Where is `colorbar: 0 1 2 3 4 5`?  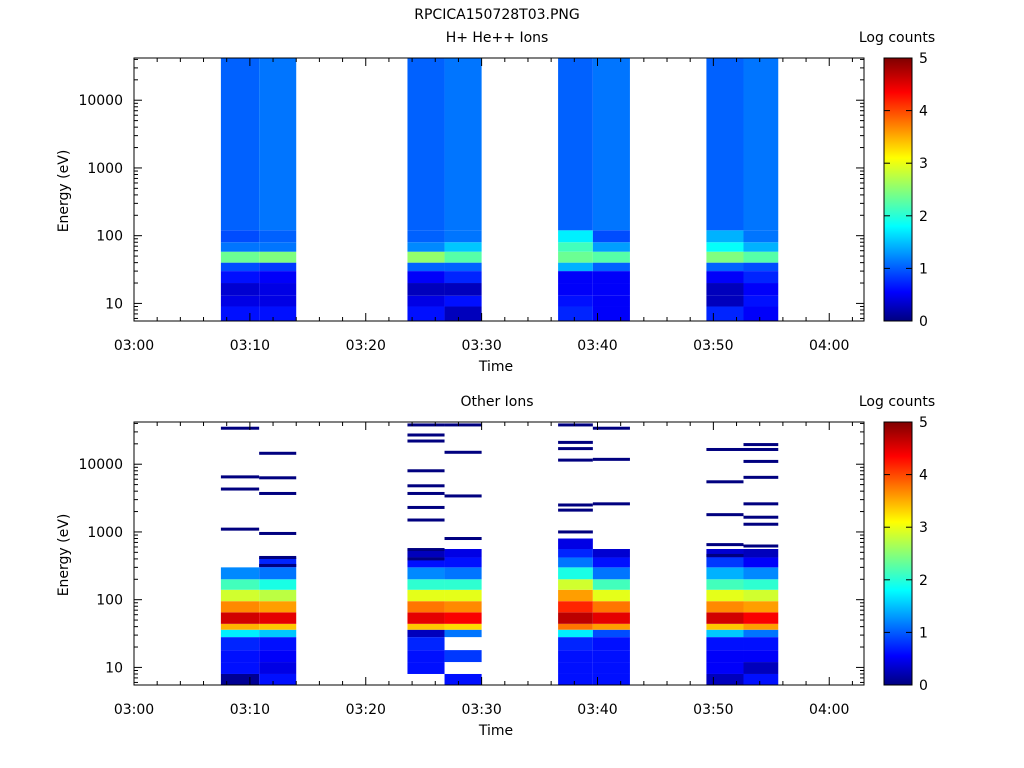
colorbar: 0 1 2 3 4 5 is located at coordinates (905, 190).